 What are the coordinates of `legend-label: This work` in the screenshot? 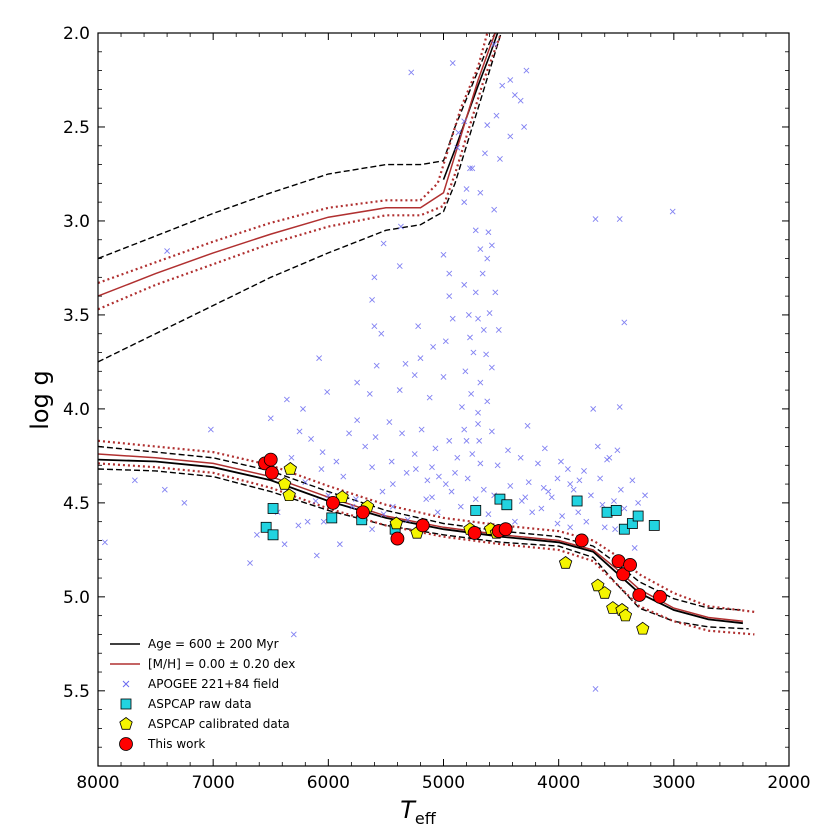 It's located at (176, 744).